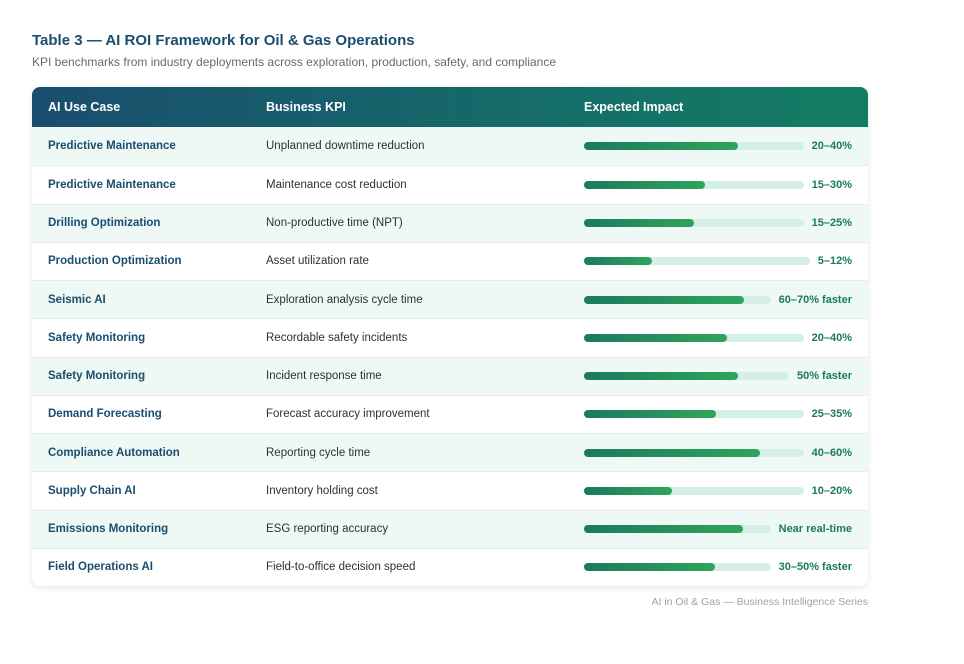 The height and width of the screenshot is (664, 964). I want to click on kpi-cell: Recordable safety incidents, so click(337, 337).